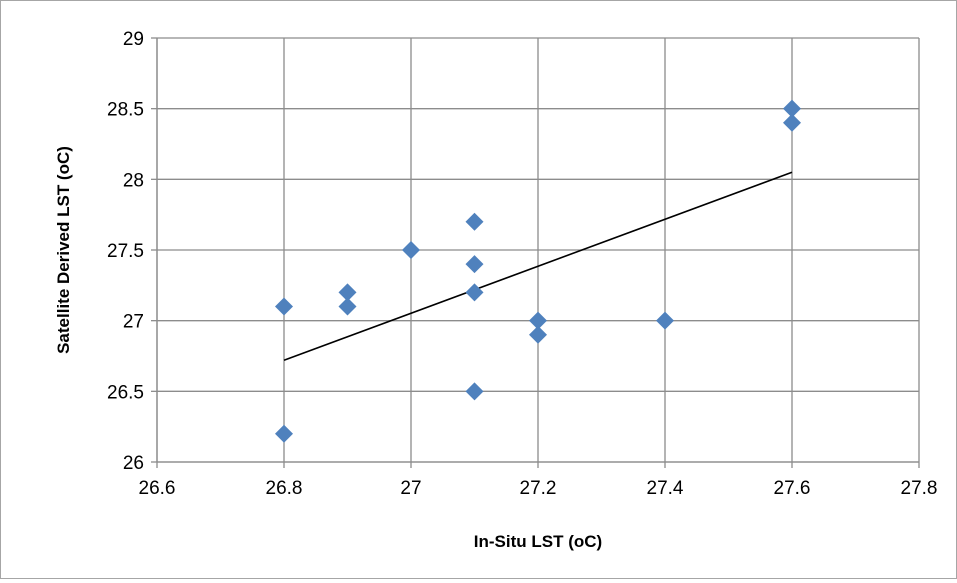 The height and width of the screenshot is (583, 957). I want to click on y-axis-title: Satellite Derived LST (oC), so click(63, 250).